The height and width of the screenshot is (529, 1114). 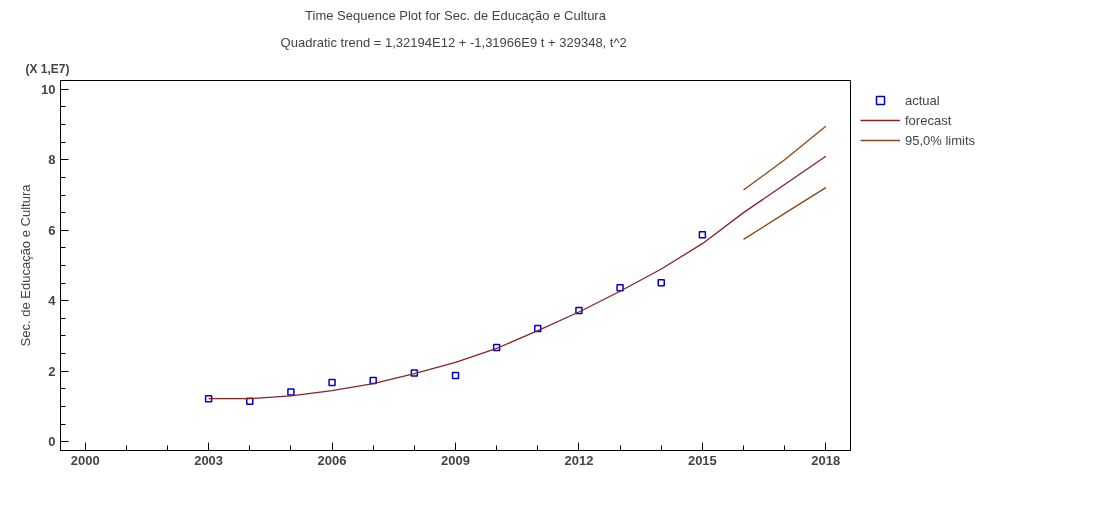 I want to click on x-tick-label: 2003, so click(x=209, y=460).